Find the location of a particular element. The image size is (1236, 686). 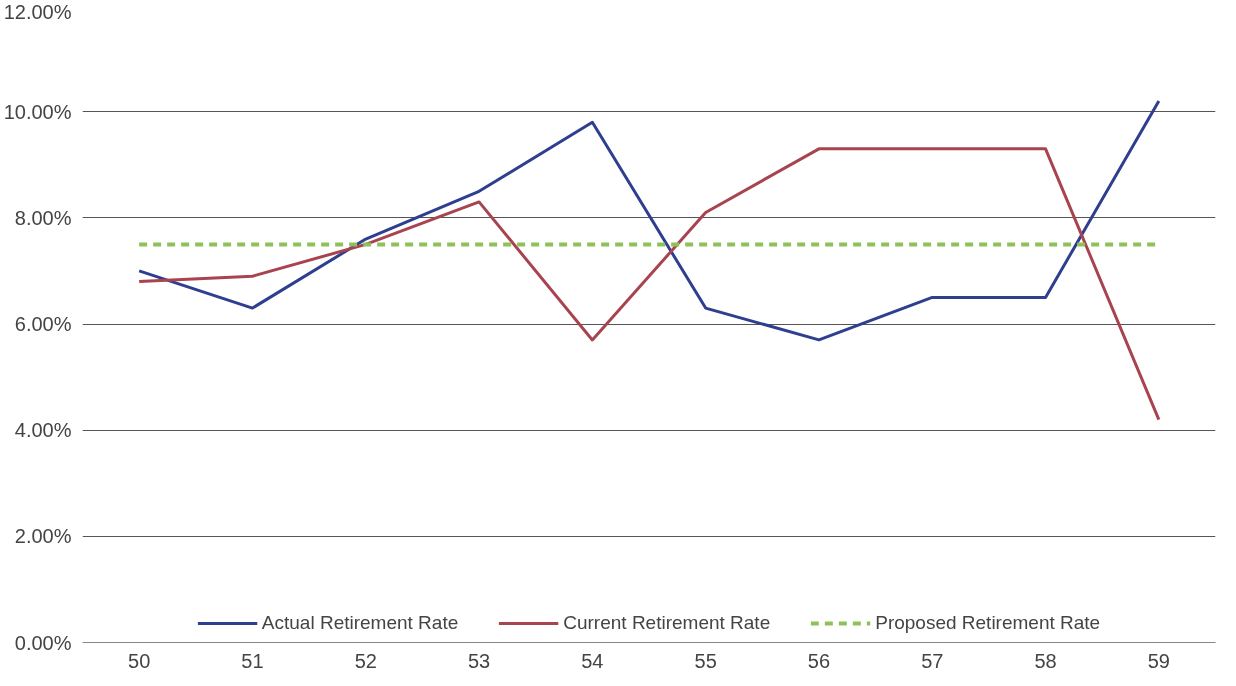

y-tick-label: 12.00% is located at coordinates (37, 11).